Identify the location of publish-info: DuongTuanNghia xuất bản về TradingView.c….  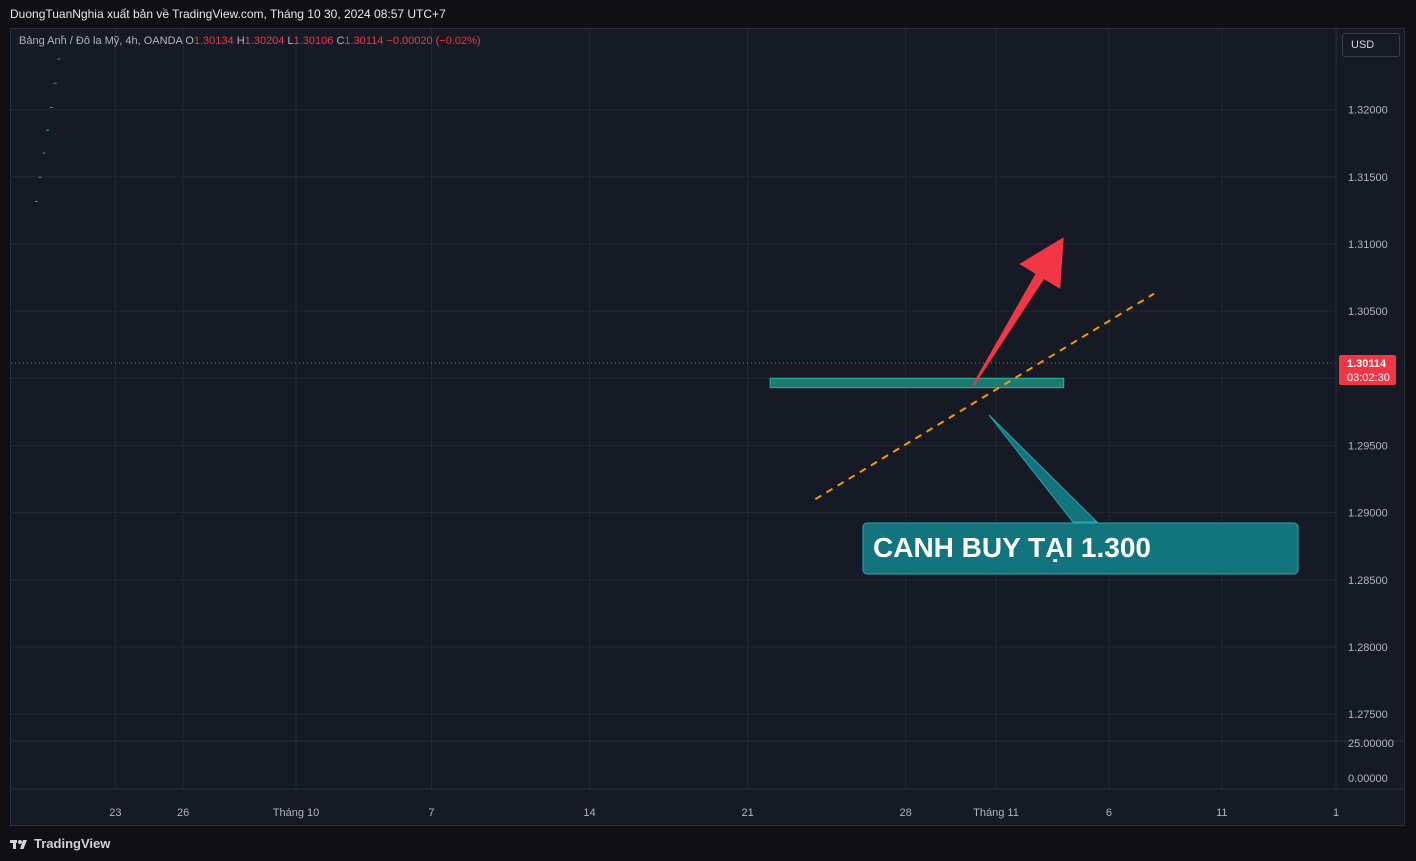
(228, 14).